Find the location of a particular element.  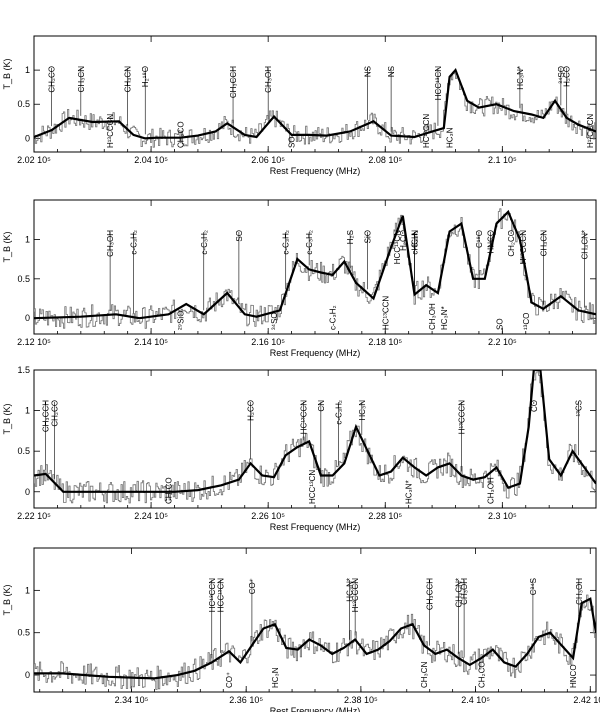

x-tick-label: 2.4 10⁵ is located at coordinates (475, 700).